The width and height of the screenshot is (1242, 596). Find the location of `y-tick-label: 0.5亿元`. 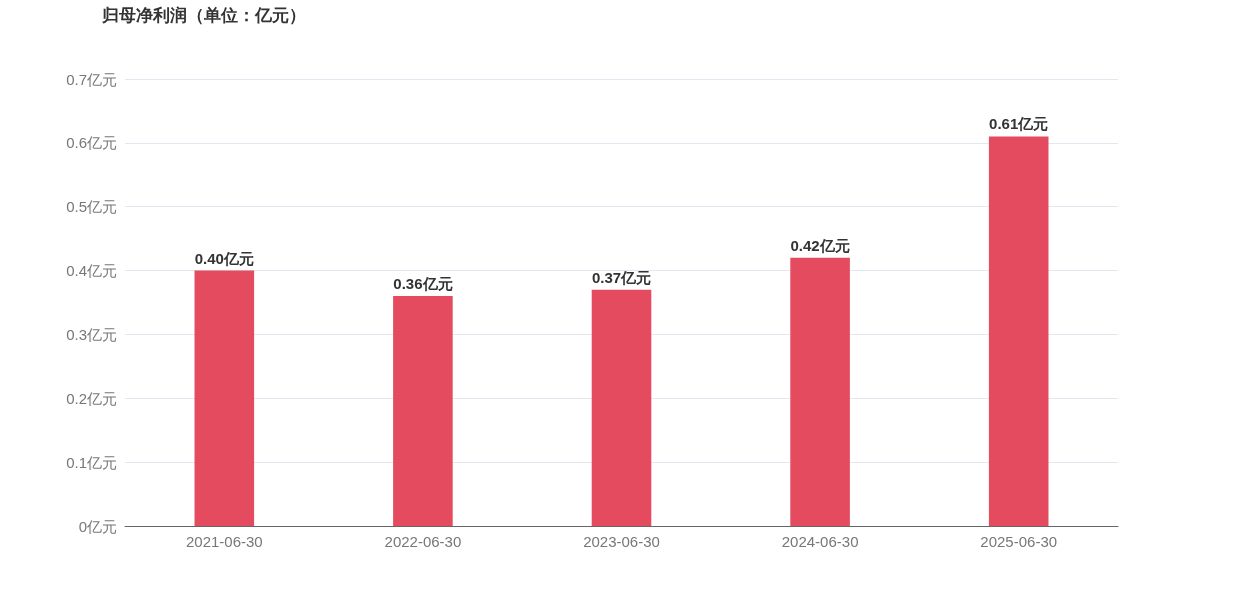

y-tick-label: 0.5亿元 is located at coordinates (91, 207).